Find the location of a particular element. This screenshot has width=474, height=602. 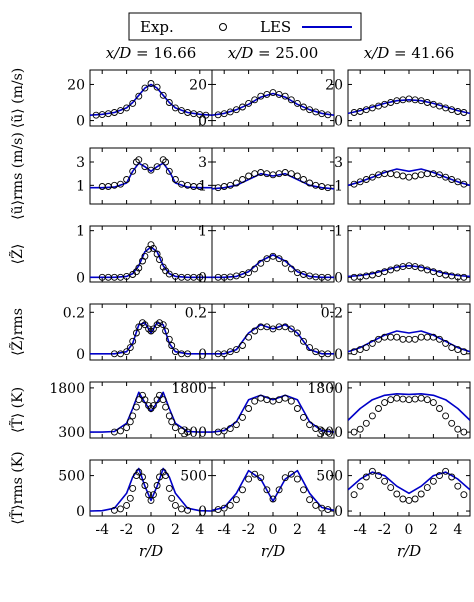

y-tick-label: 20 is located at coordinates (334, 85).